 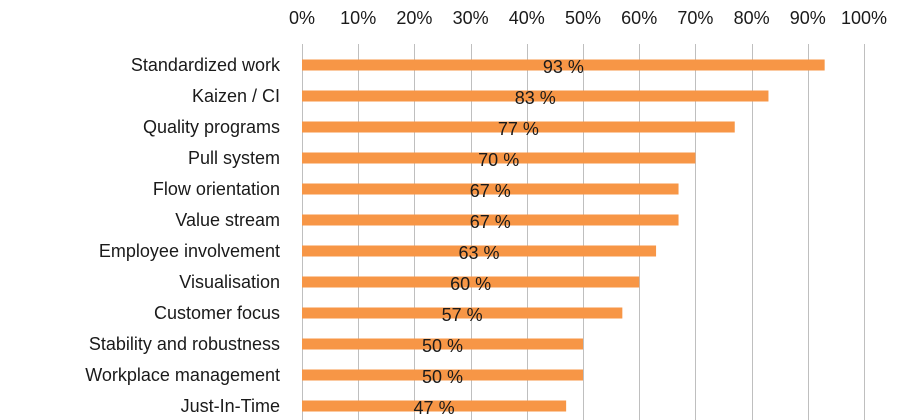 What do you see at coordinates (752, 18) in the screenshot?
I see `x-tick-label: 80%` at bounding box center [752, 18].